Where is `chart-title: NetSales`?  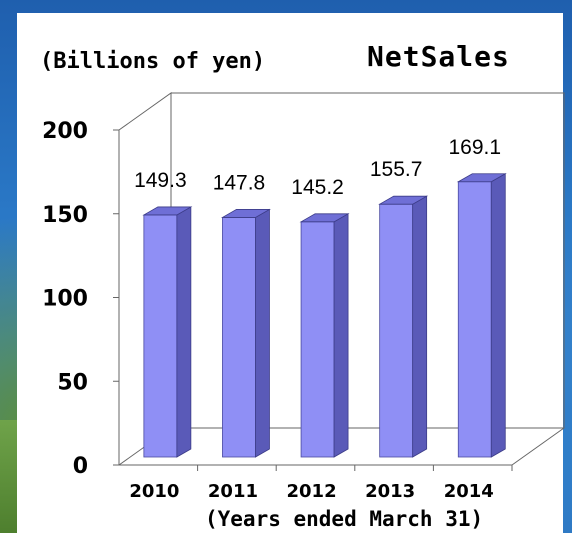
chart-title: NetSales is located at coordinates (438, 56).